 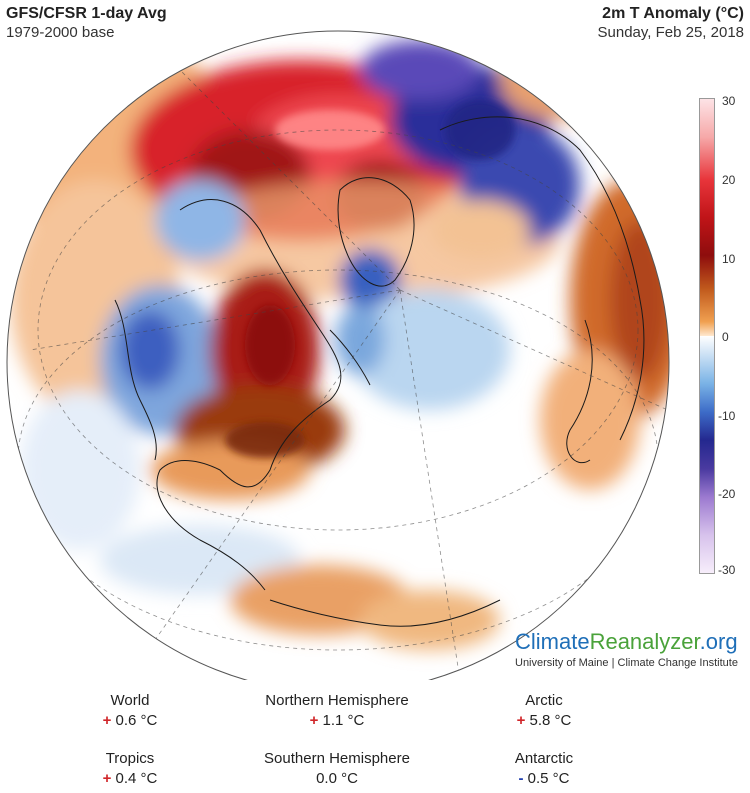 I want to click on map-title: GFS/CFSR 1-day Avg, so click(x=86, y=13).